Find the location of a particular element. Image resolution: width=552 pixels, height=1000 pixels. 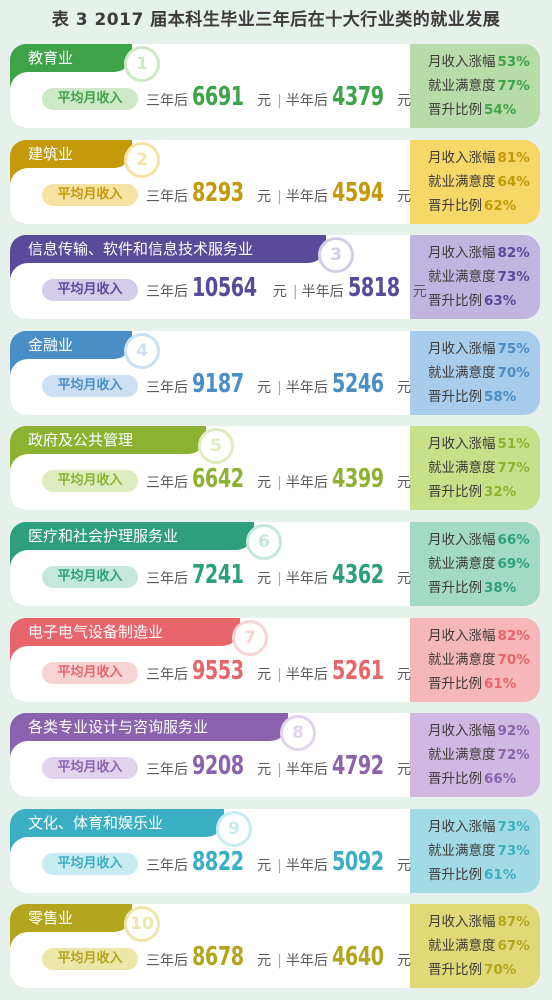

page-title: 表 3 2017 届本科生毕业三年后在十大行业类的就业发展 is located at coordinates (276, 20).